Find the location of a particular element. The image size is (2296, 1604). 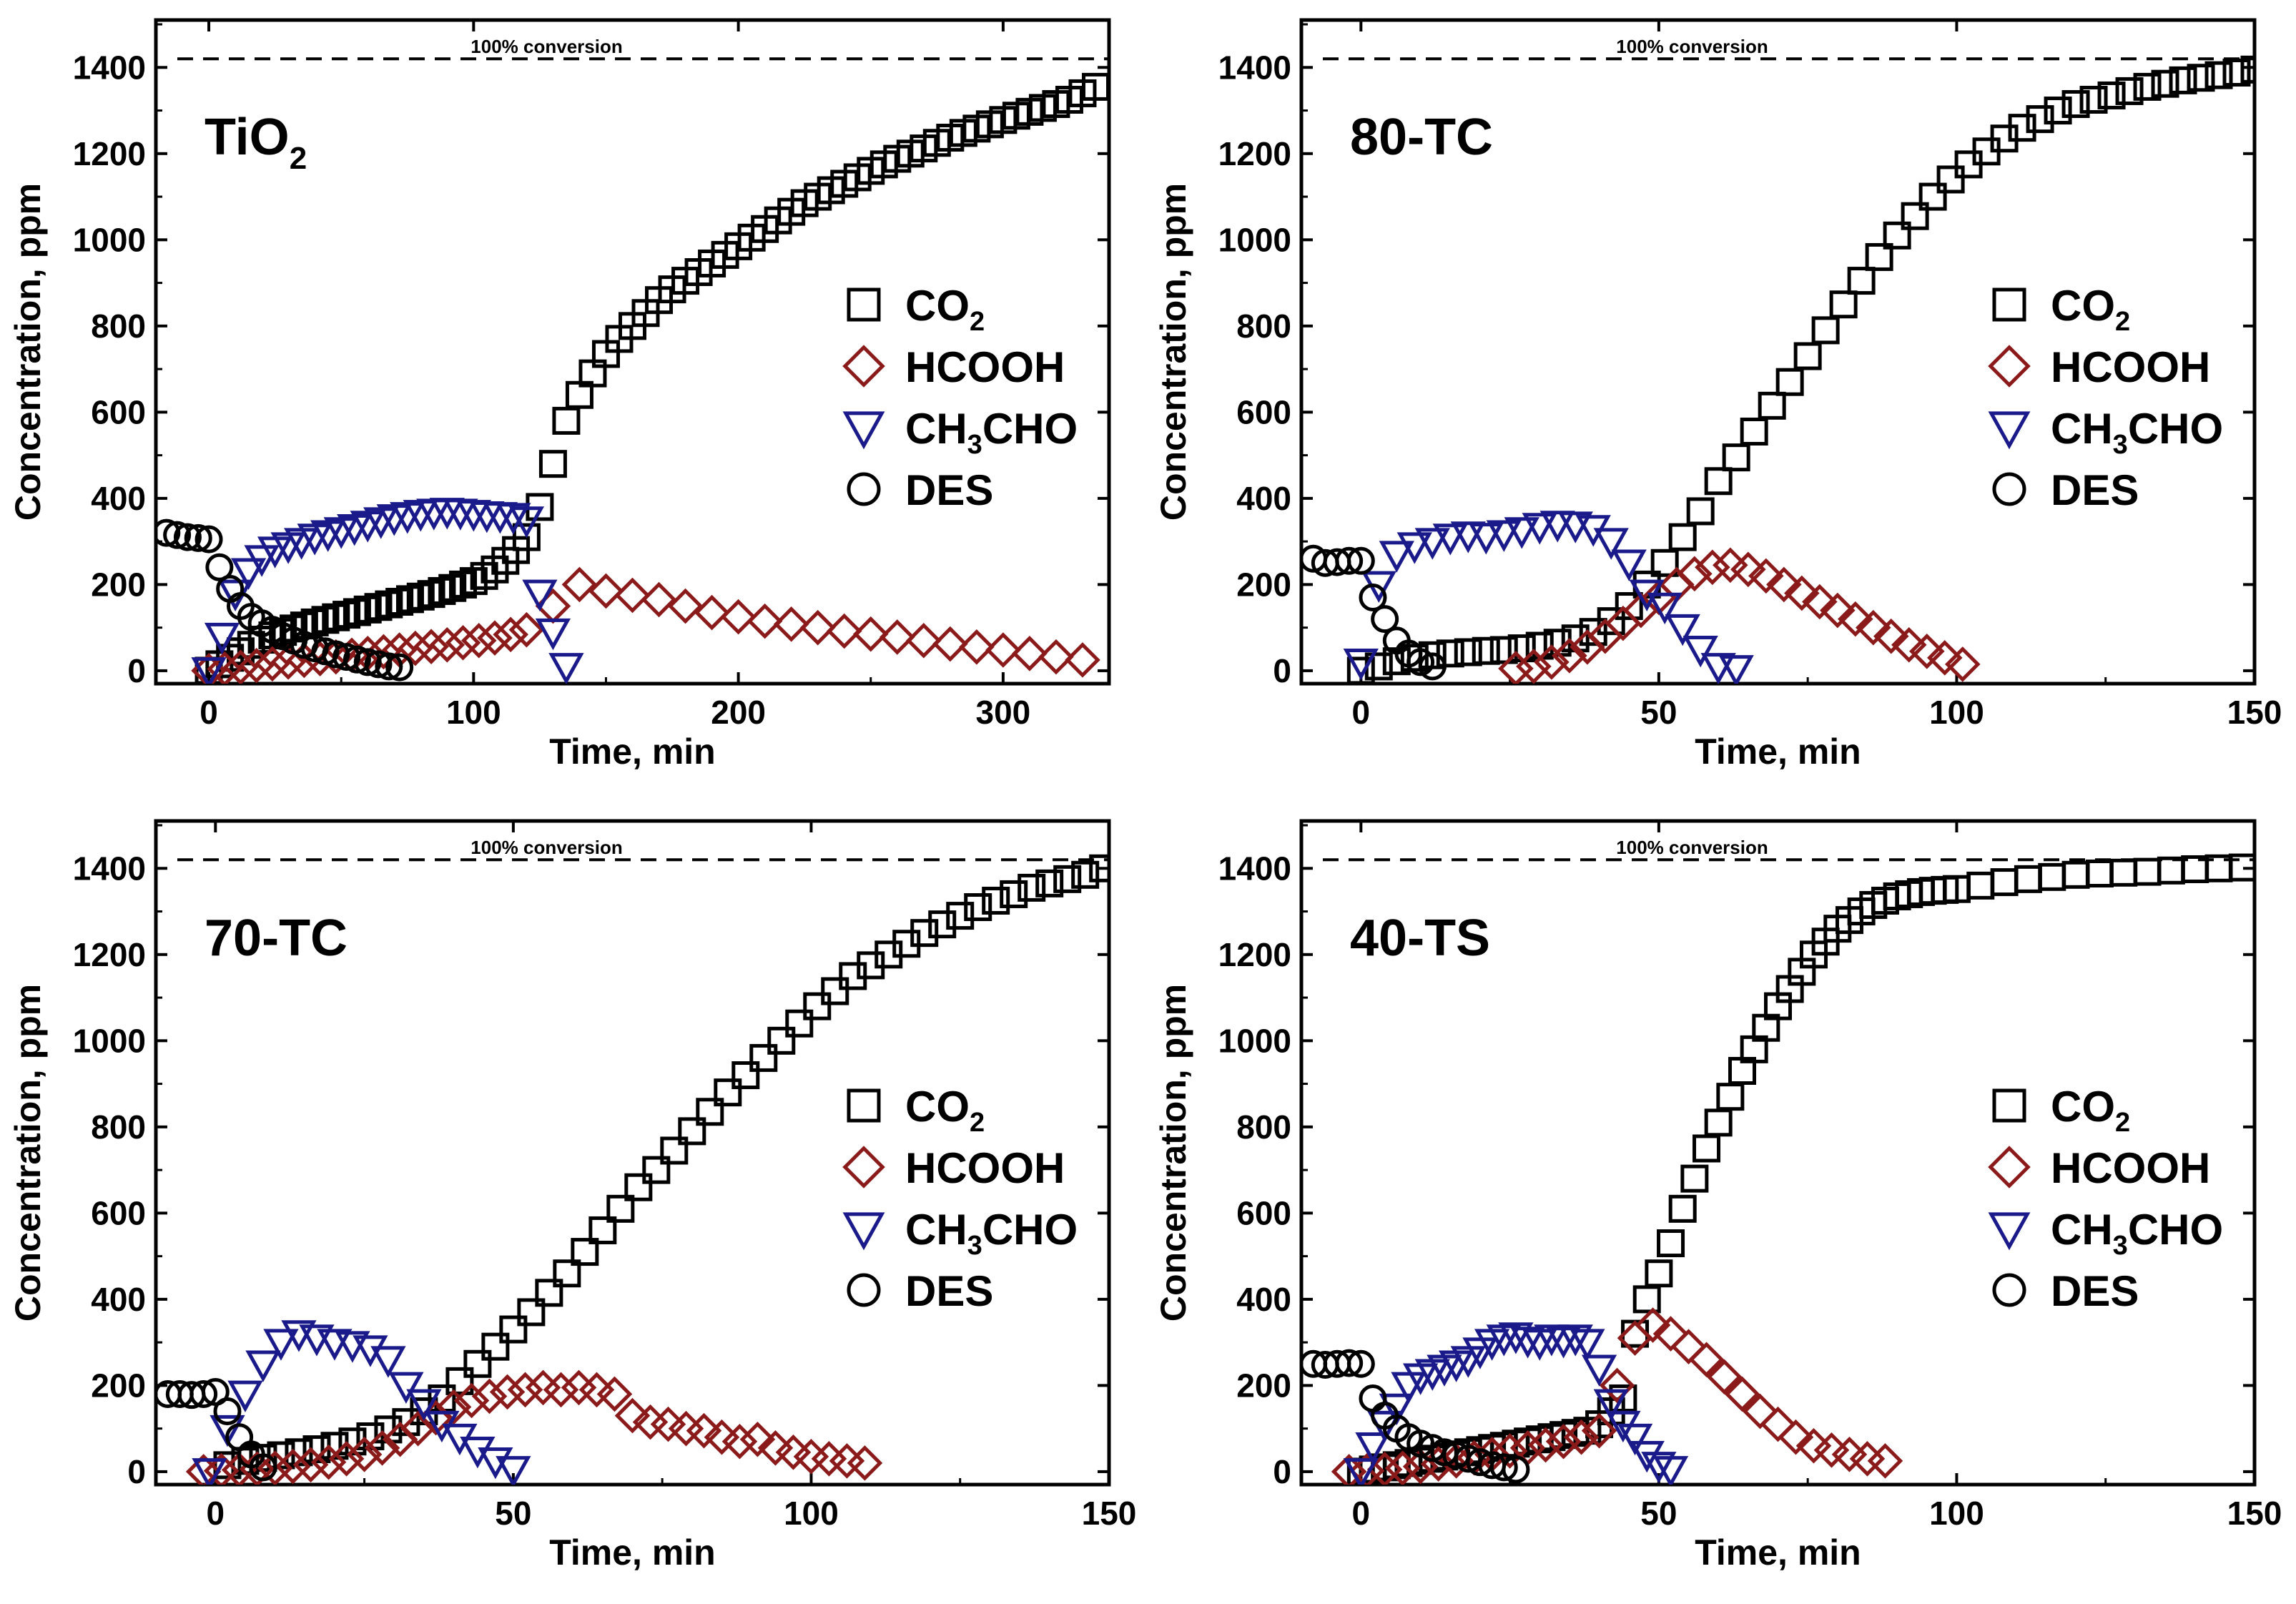

x-tick-label: 0 is located at coordinates (1362, 712).